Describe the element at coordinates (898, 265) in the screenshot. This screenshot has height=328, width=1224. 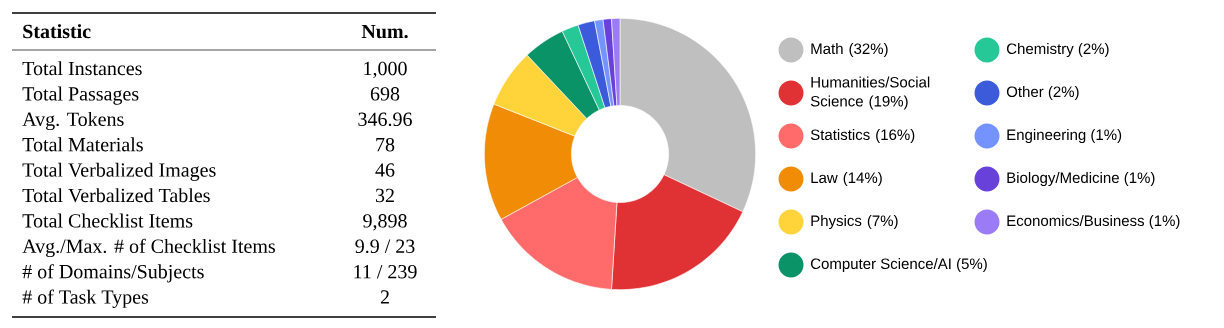
I see `legend-label: Computer Science/AI (5%)` at that location.